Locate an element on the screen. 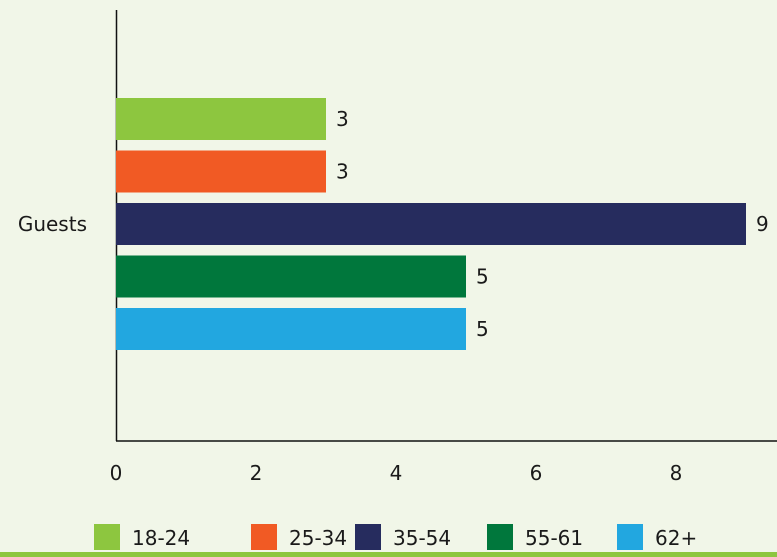 The height and width of the screenshot is (557, 777). data-label-55-61: 5 is located at coordinates (482, 277).